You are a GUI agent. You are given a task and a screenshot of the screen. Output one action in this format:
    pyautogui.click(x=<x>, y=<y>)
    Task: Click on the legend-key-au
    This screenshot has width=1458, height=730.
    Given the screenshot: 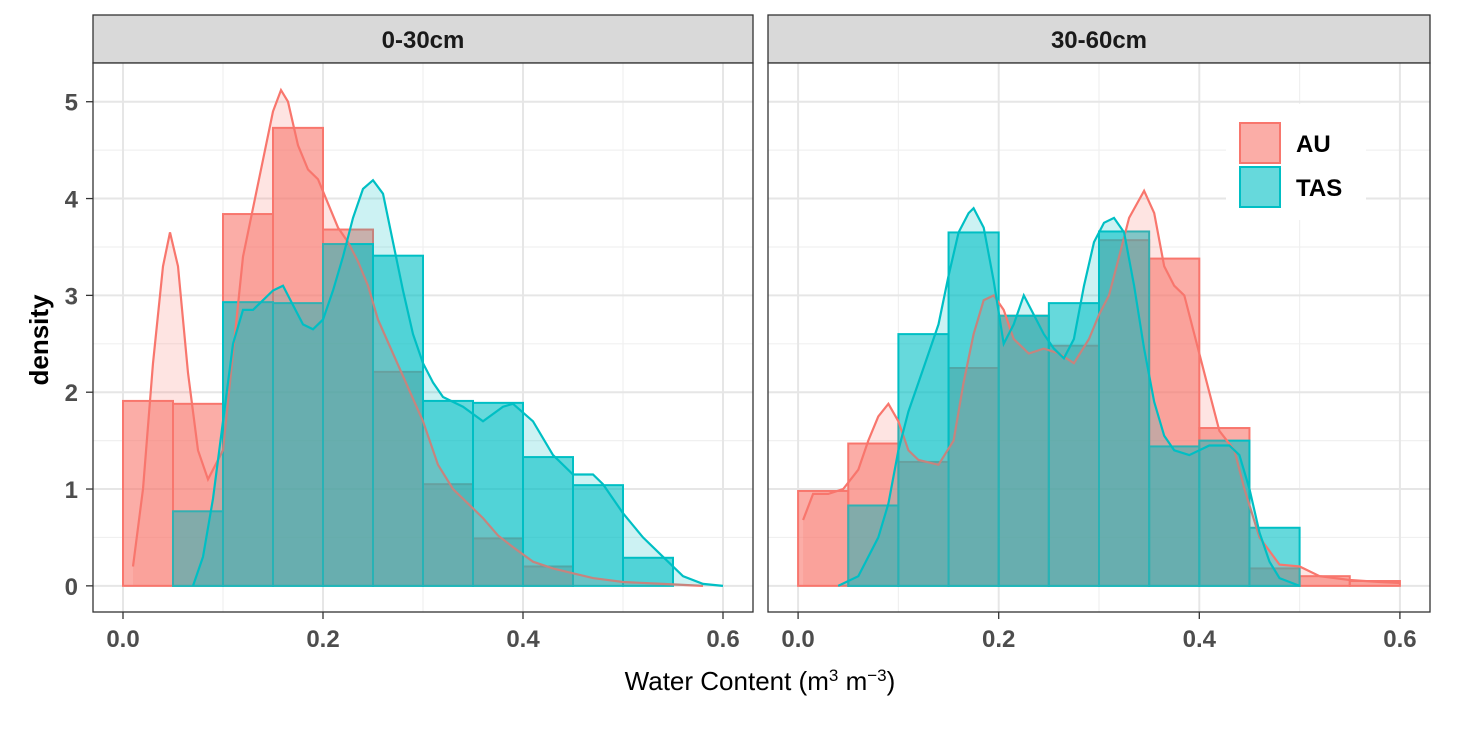 What is the action you would take?
    pyautogui.click(x=1260, y=143)
    